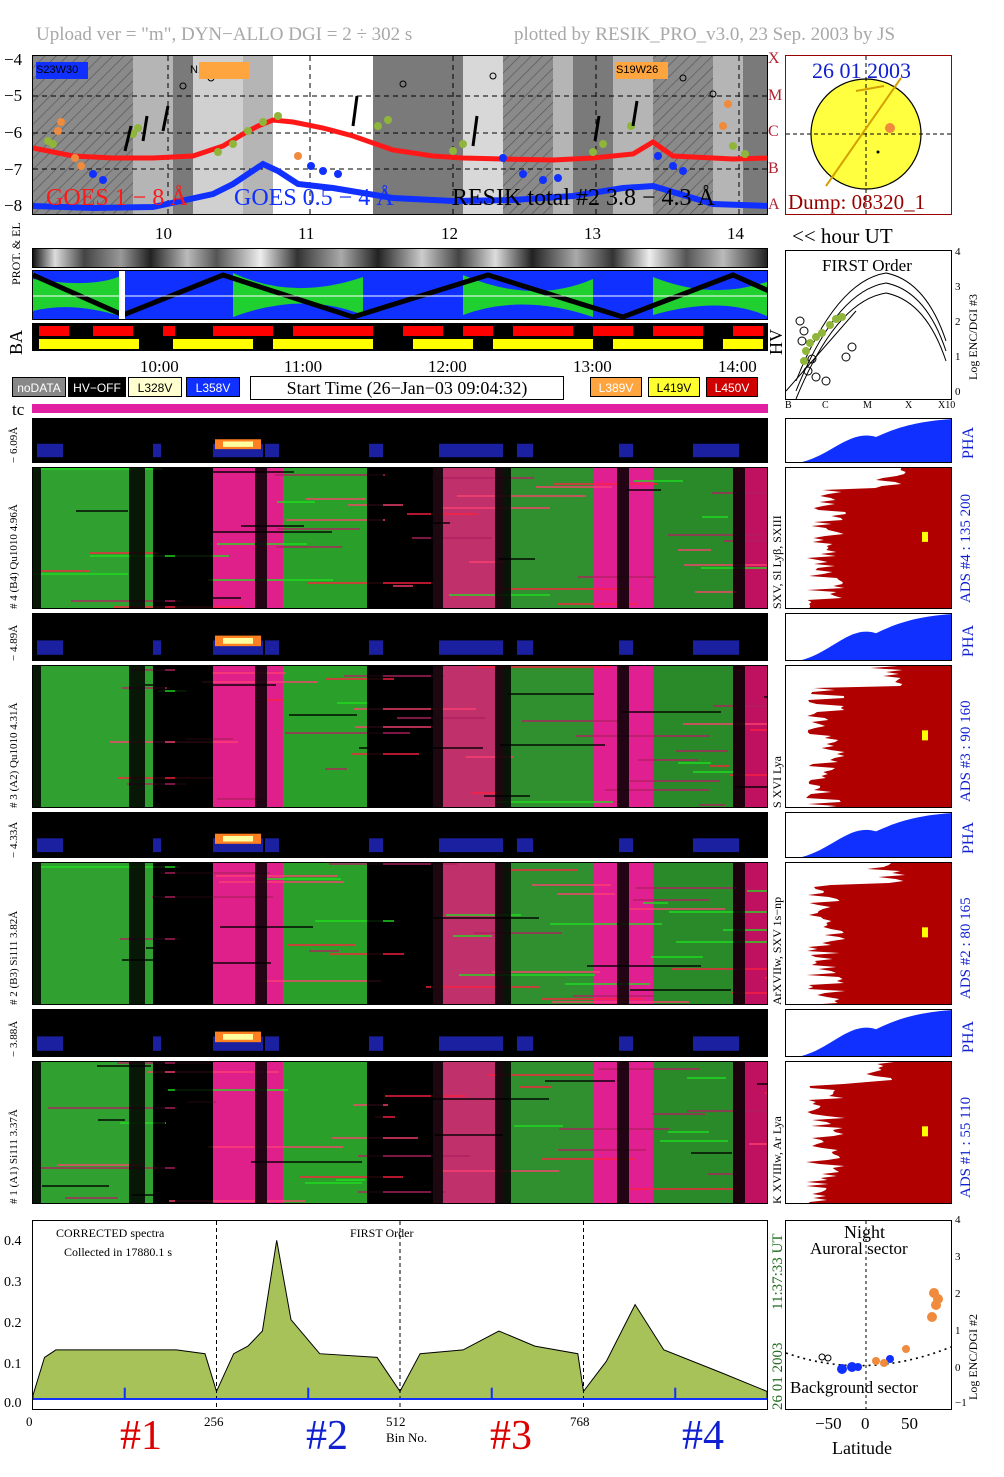 This screenshot has width=1004, height=1477. I want to click on region-n13w36: N13W36, so click(240, 70).